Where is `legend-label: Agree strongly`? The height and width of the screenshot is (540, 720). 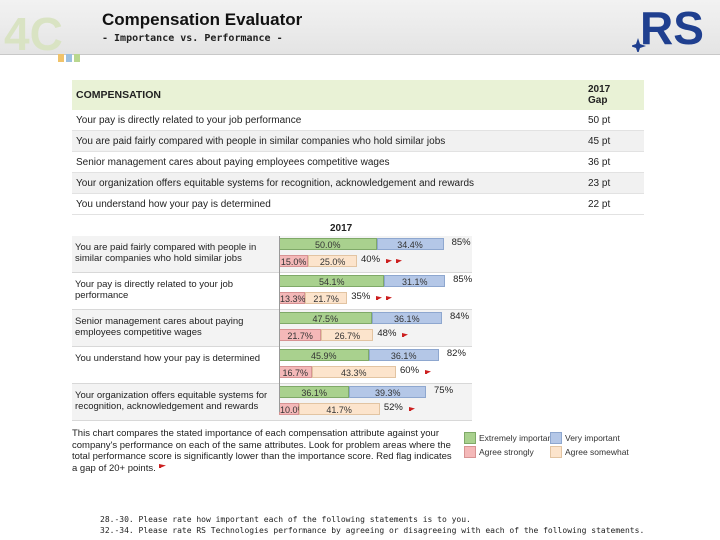
legend-label: Agree strongly is located at coordinates (506, 452).